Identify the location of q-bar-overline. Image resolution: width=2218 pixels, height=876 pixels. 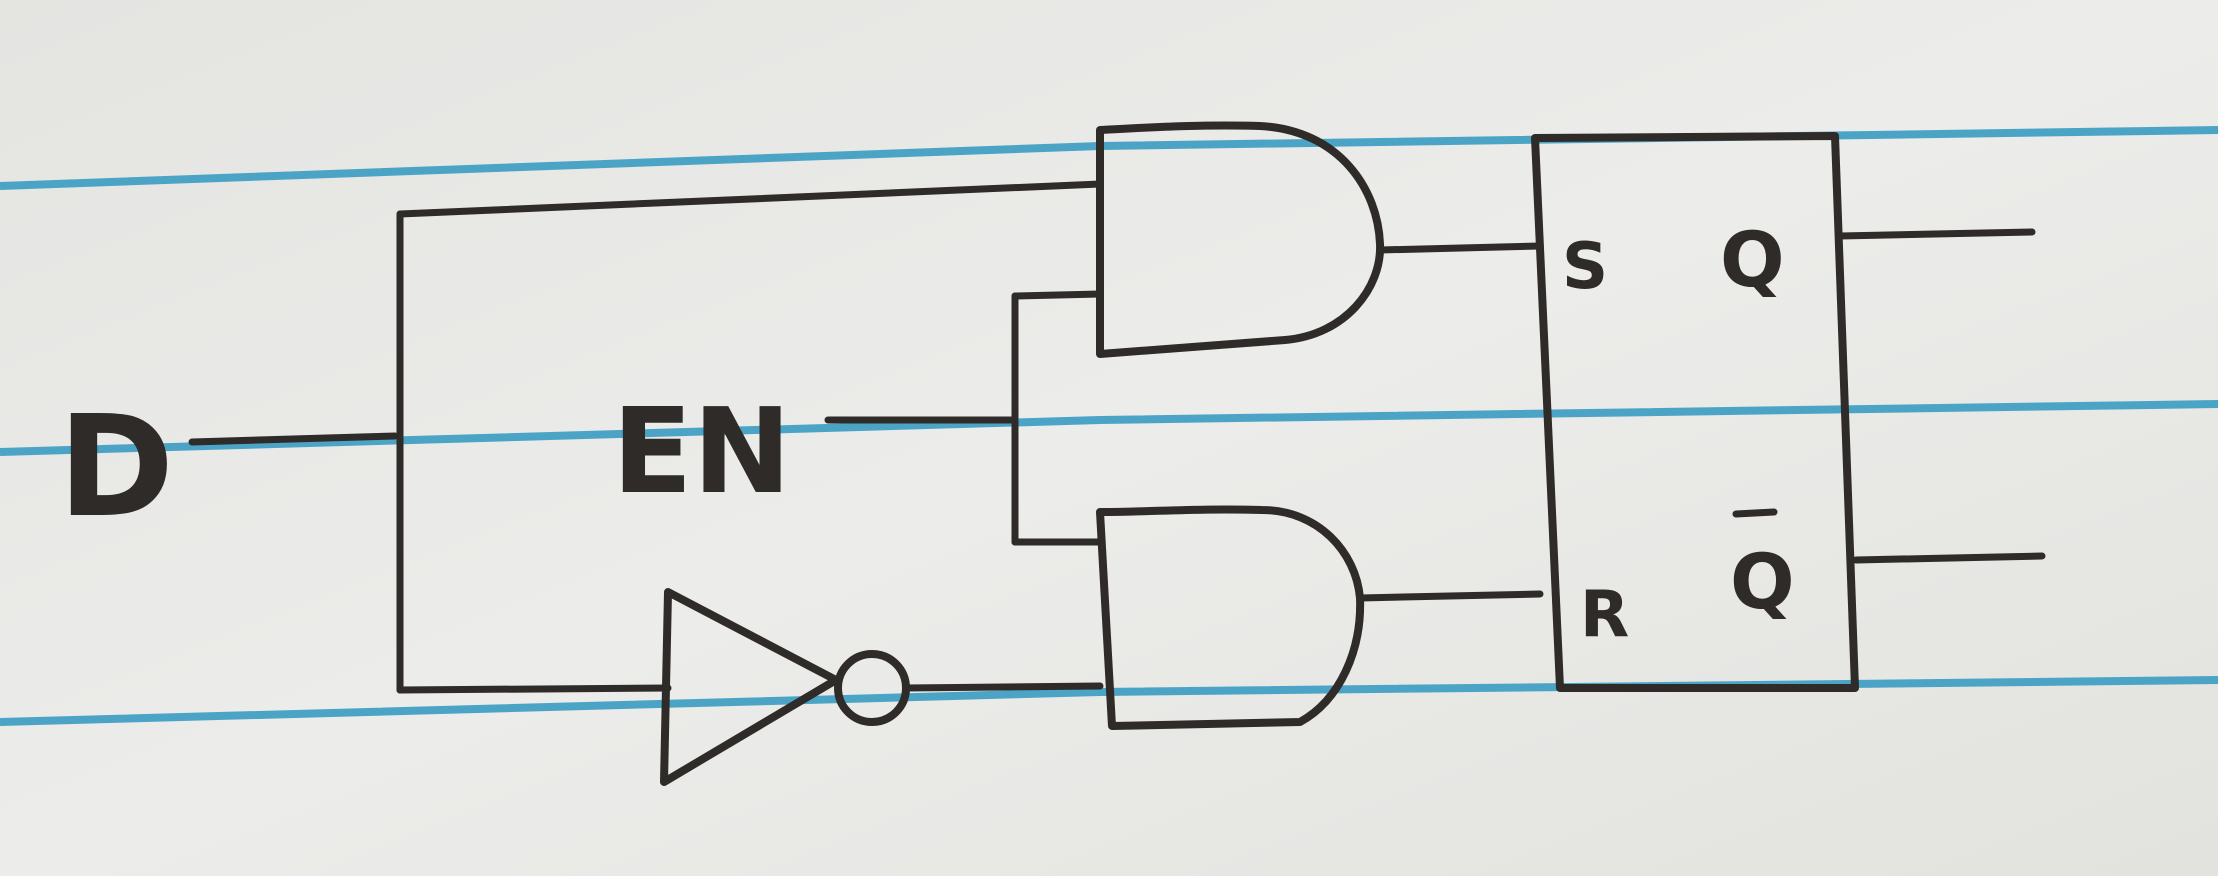
(1755, 513).